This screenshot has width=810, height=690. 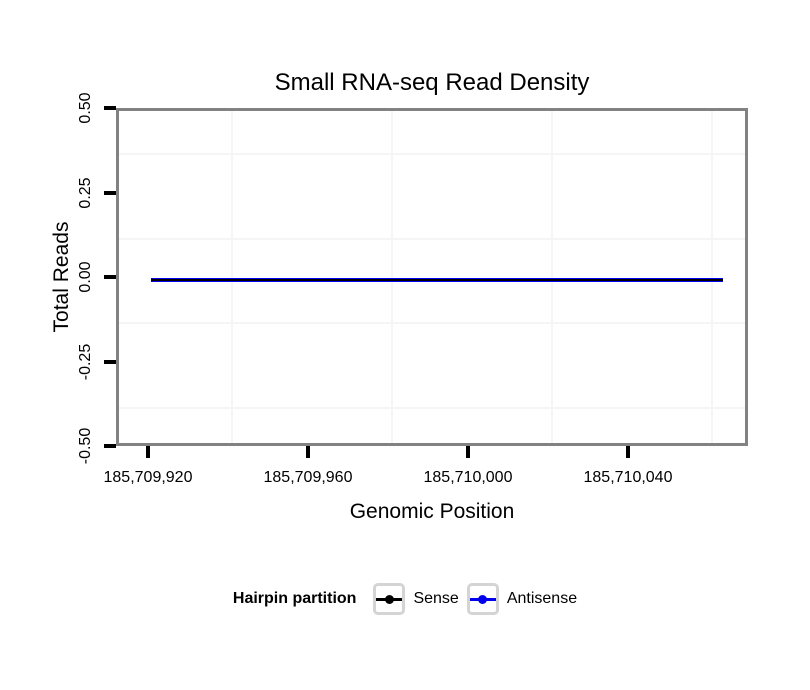 I want to click on x-tick-label: 185,710,040, so click(x=628, y=477).